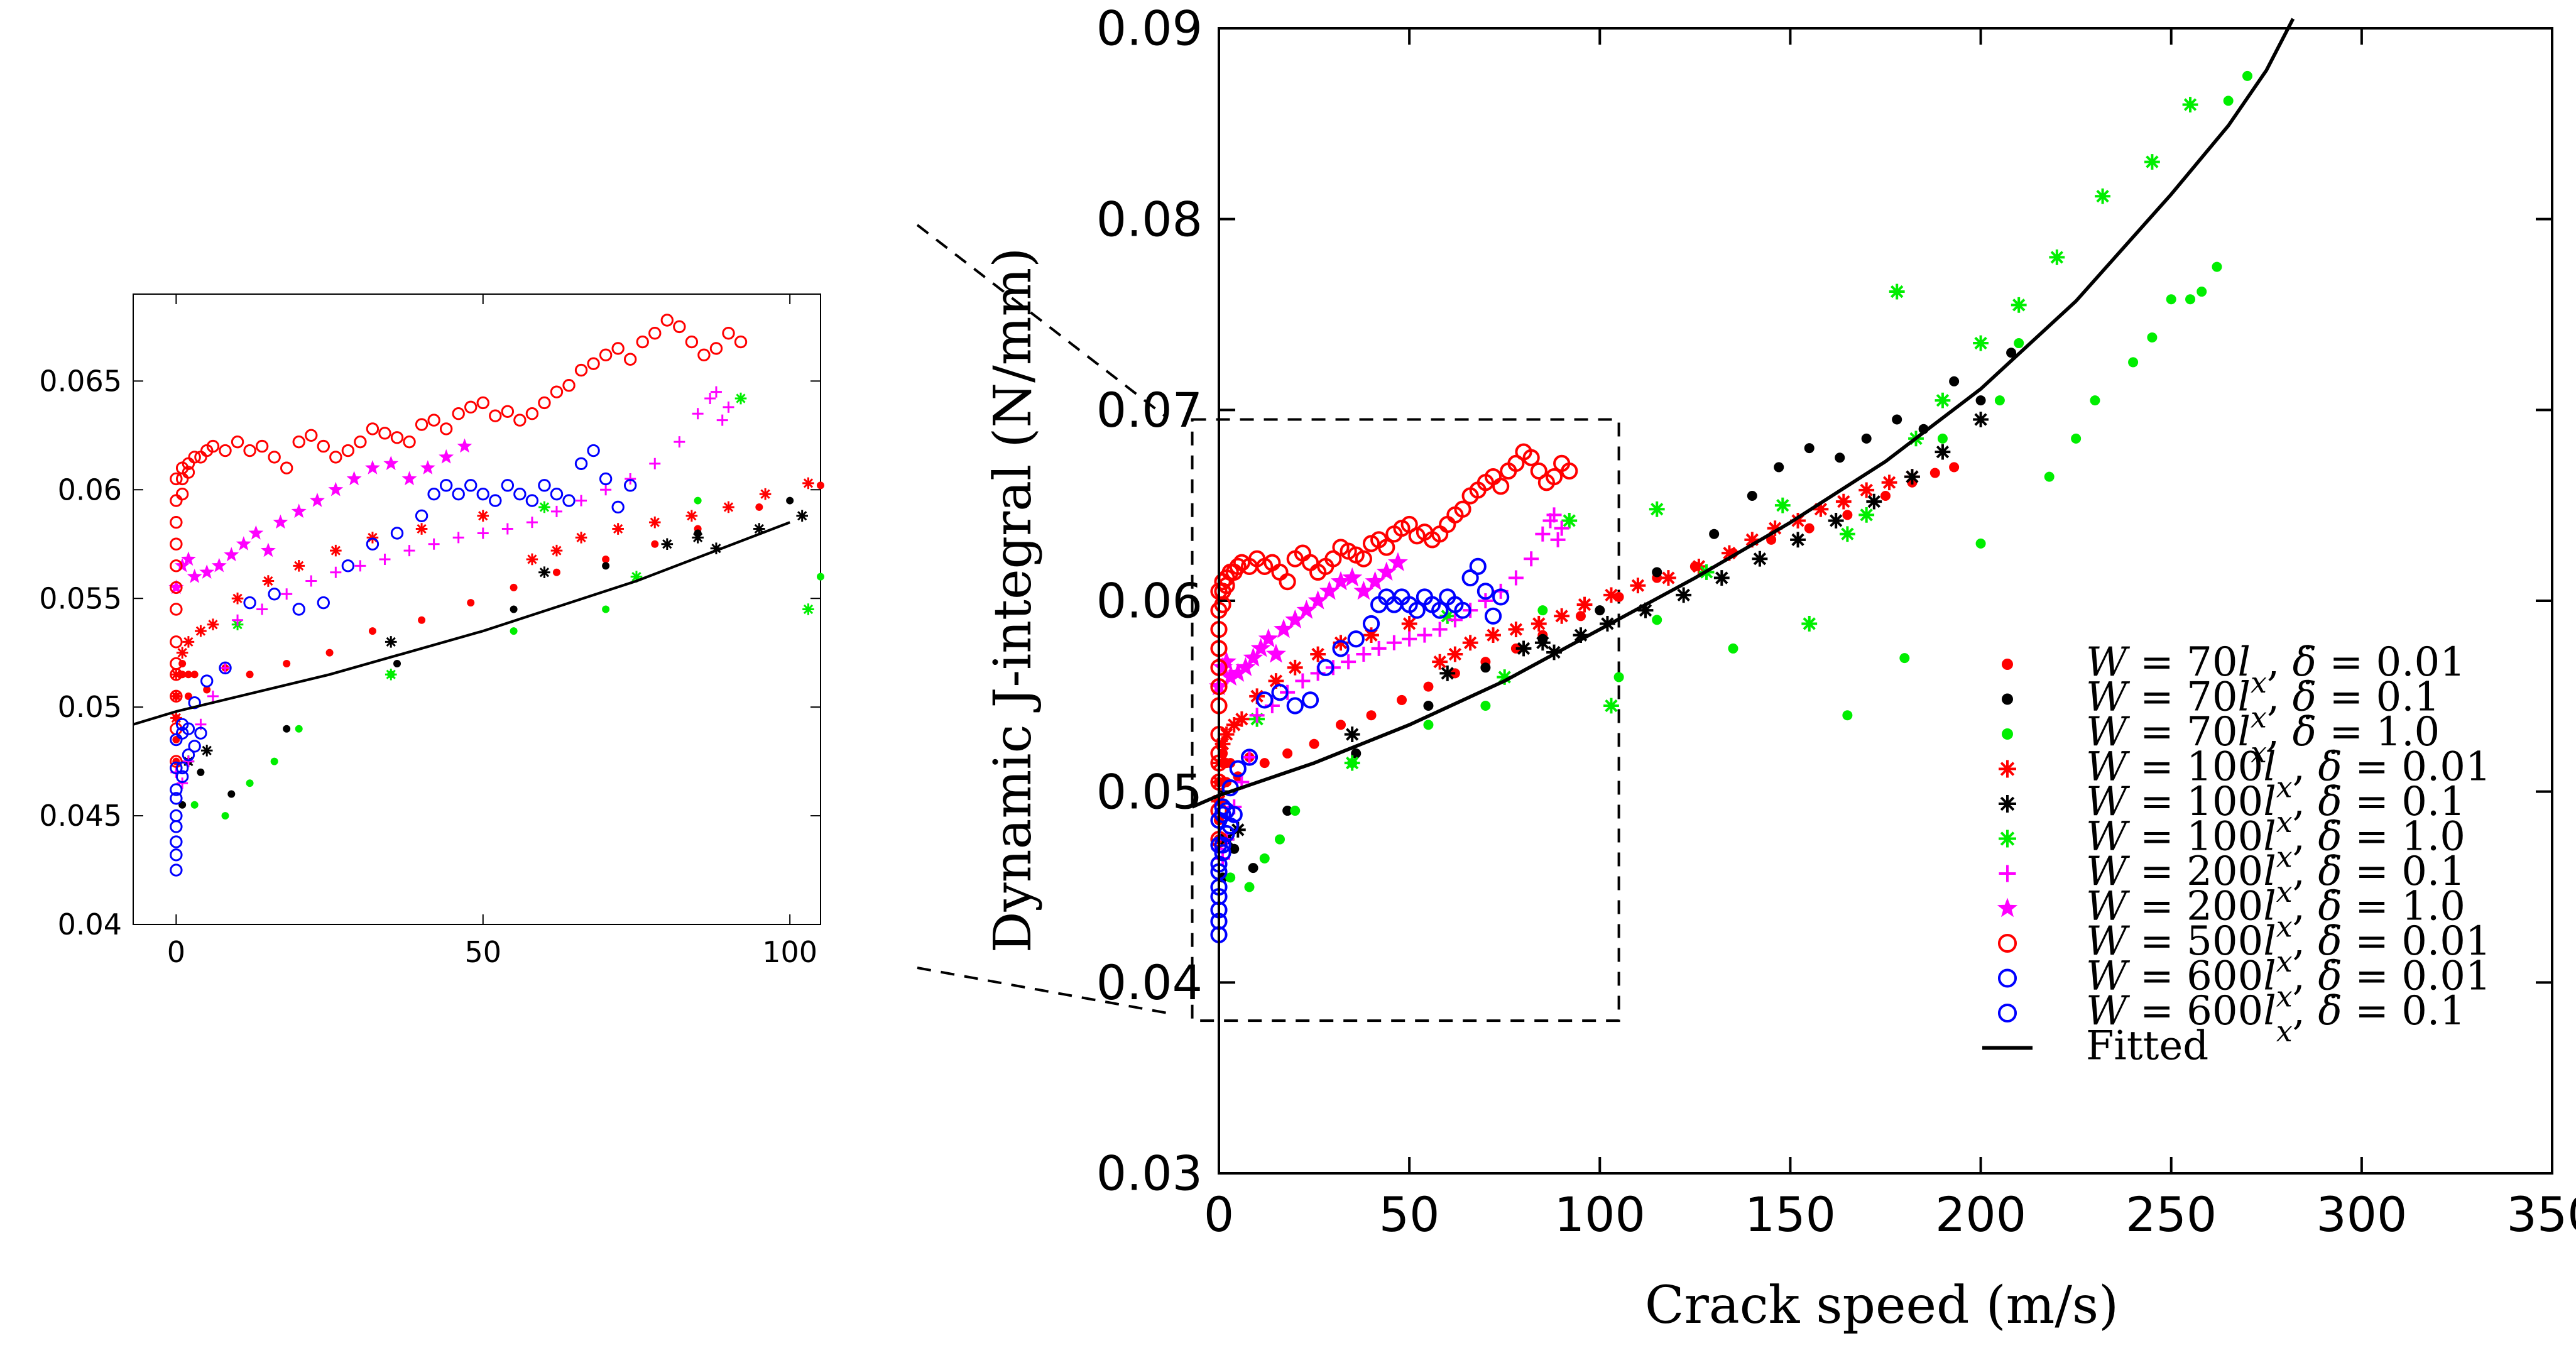 This screenshot has width=2576, height=1348. What do you see at coordinates (2289, 774) in the screenshot?
I see `legend-label: W = 100lx, δ̇ = 0.01` at bounding box center [2289, 774].